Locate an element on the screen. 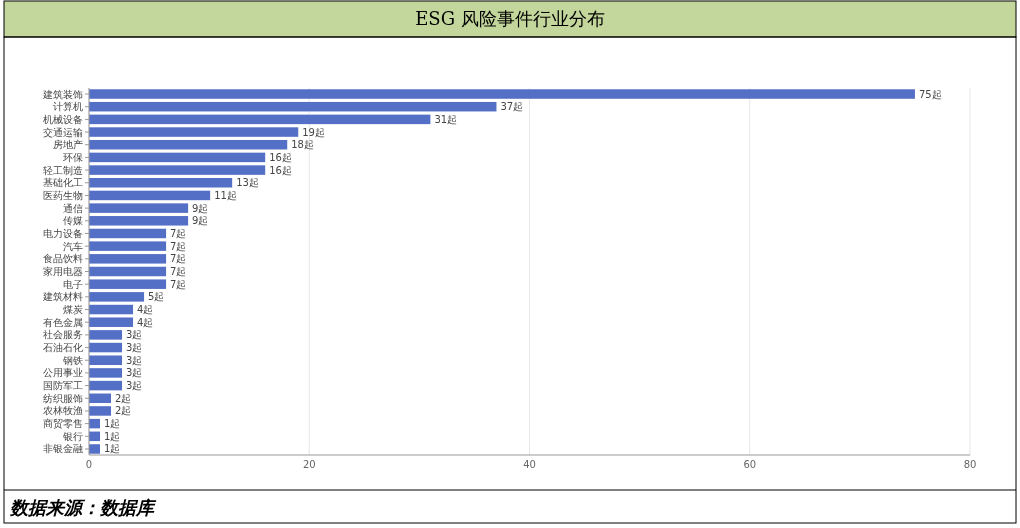 The width and height of the screenshot is (1020, 528). x-tick-label: 20 is located at coordinates (309, 464).